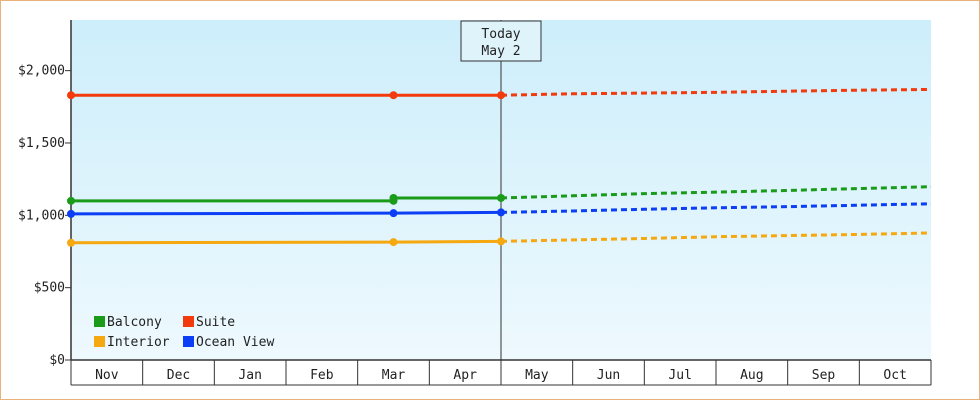 Image resolution: width=980 pixels, height=403 pixels. Describe the element at coordinates (138, 342) in the screenshot. I see `legend-label: Interior` at that location.